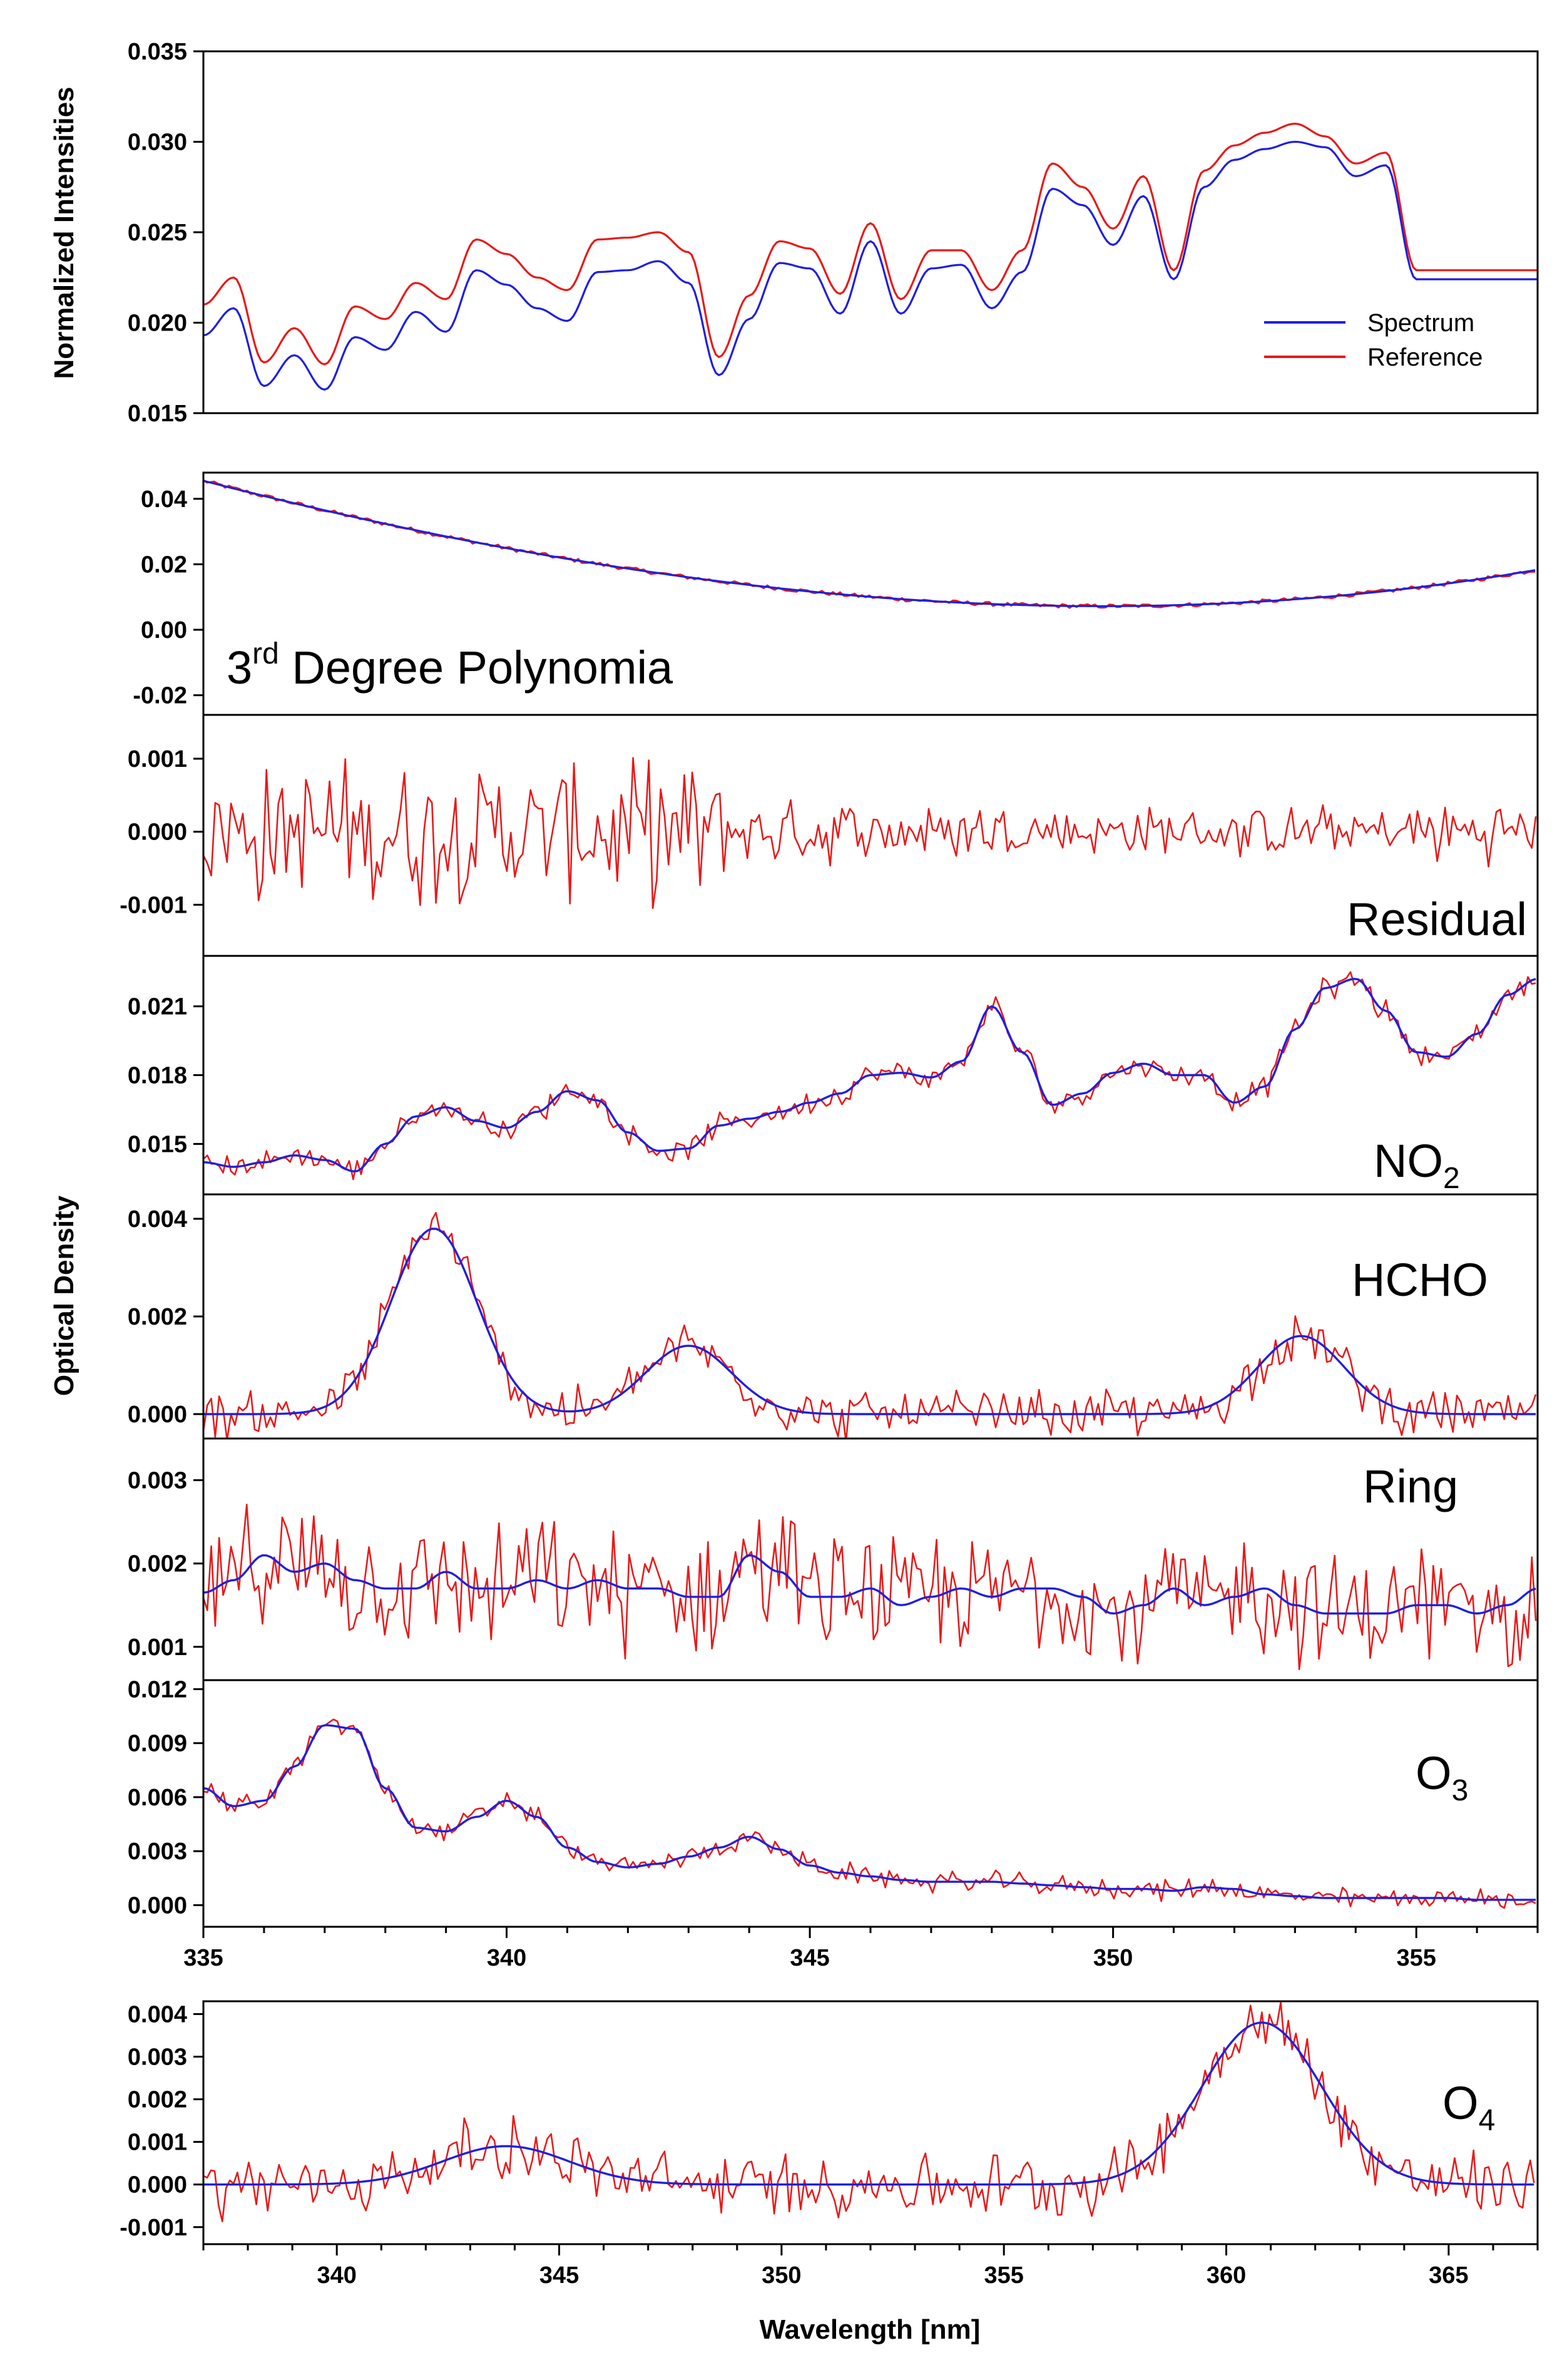 The height and width of the screenshot is (2380, 1567). What do you see at coordinates (164, 500) in the screenshot?
I see `polynomial-ytick-label: 0.04` at bounding box center [164, 500].